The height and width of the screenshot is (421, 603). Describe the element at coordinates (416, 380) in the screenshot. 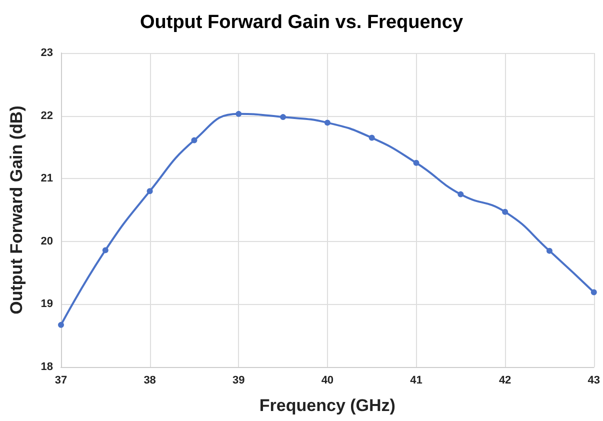

I see `x-tick-label: 41` at that location.